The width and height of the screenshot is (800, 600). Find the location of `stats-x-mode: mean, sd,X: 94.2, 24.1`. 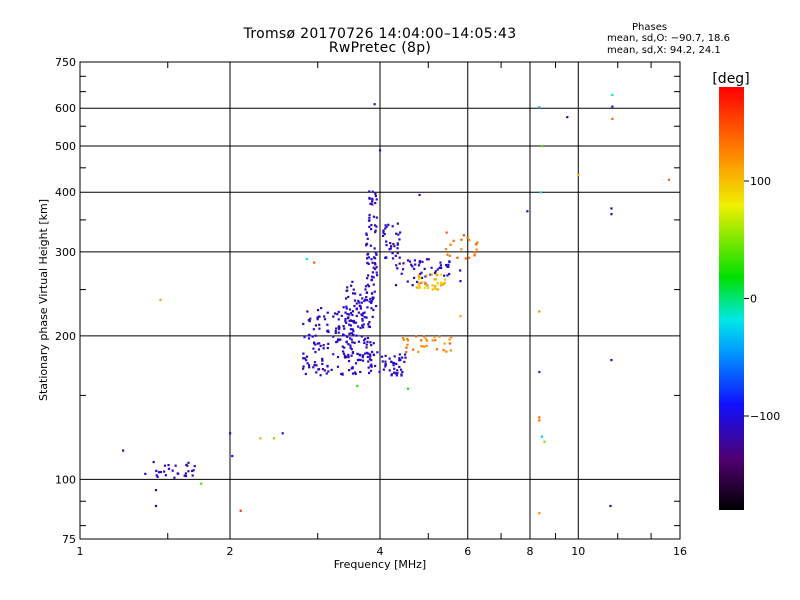

stats-x-mode: mean, sd,X: 94.2, 24.1 is located at coordinates (664, 50).